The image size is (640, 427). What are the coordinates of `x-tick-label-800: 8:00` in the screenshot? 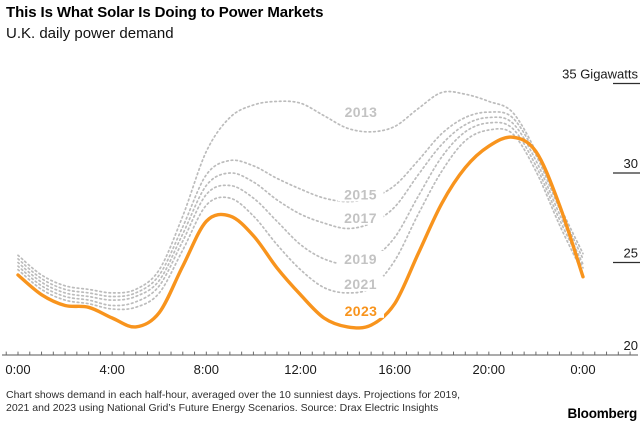 It's located at (206, 369).